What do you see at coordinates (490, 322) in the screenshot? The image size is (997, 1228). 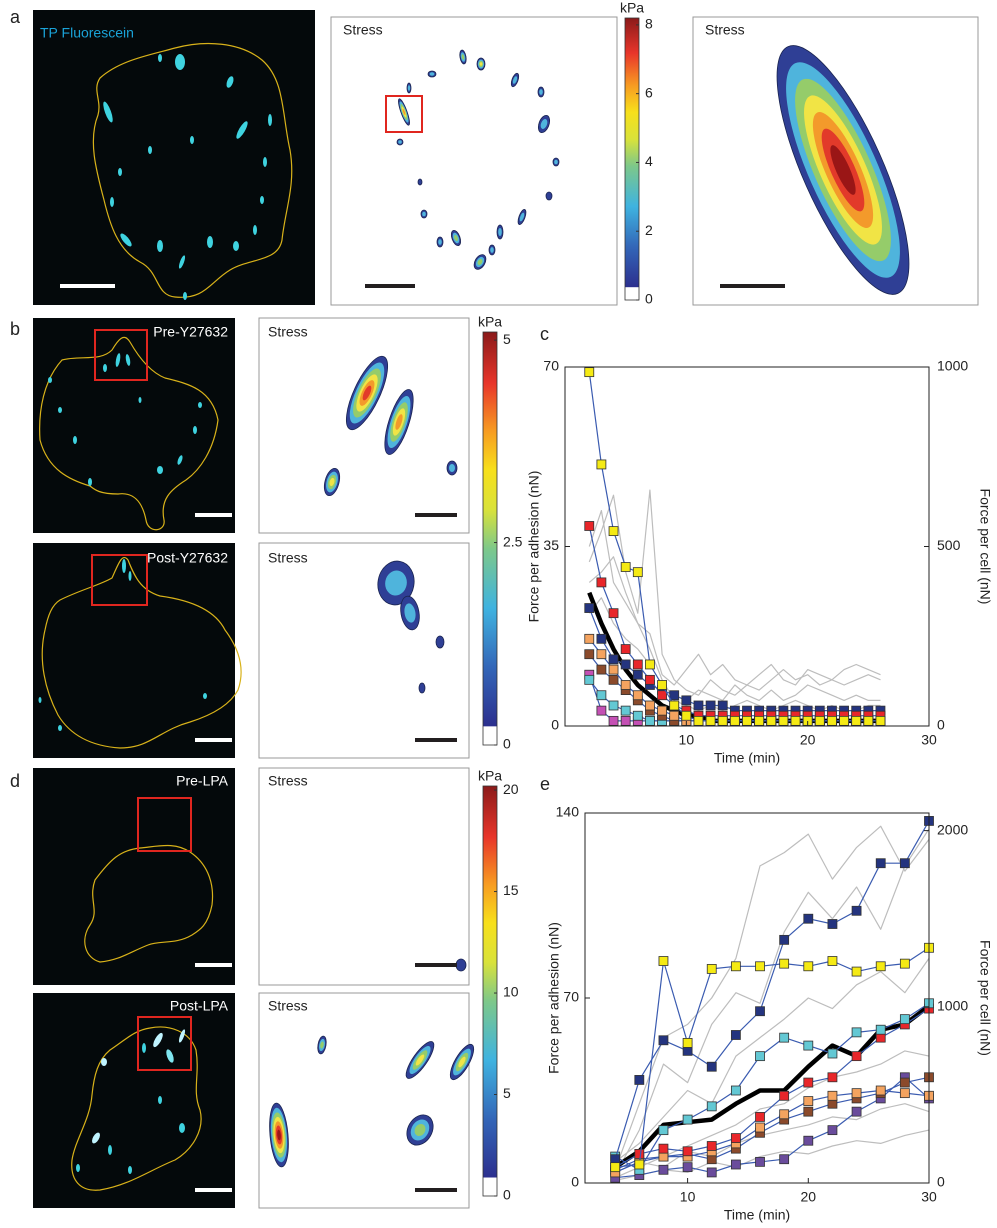 I see `colorbar-unit: kPa` at bounding box center [490, 322].